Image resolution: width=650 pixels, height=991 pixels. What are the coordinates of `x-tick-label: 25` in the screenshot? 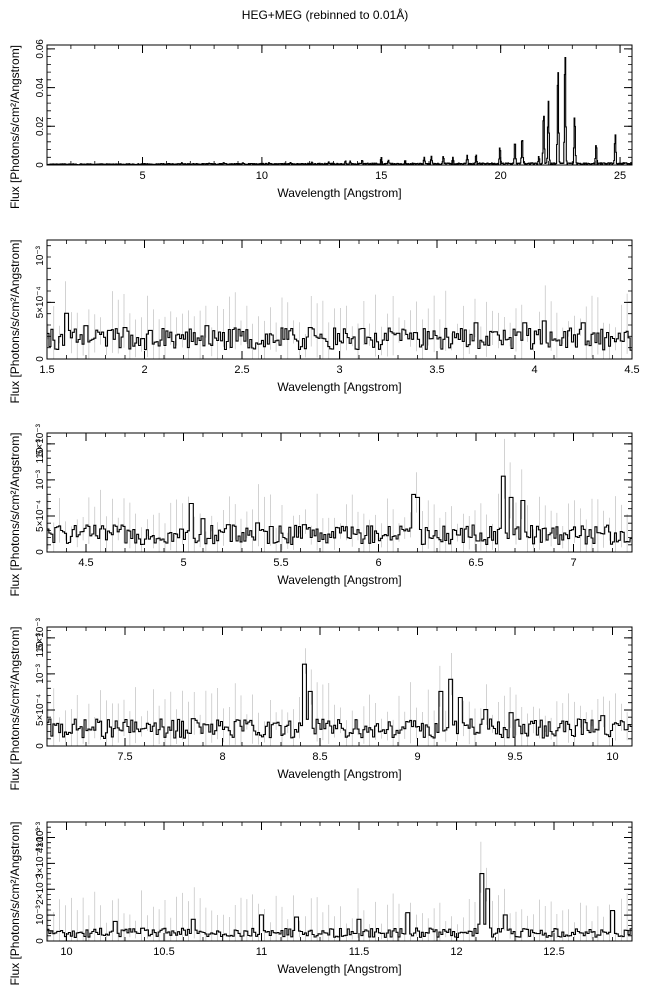 It's located at (620, 176).